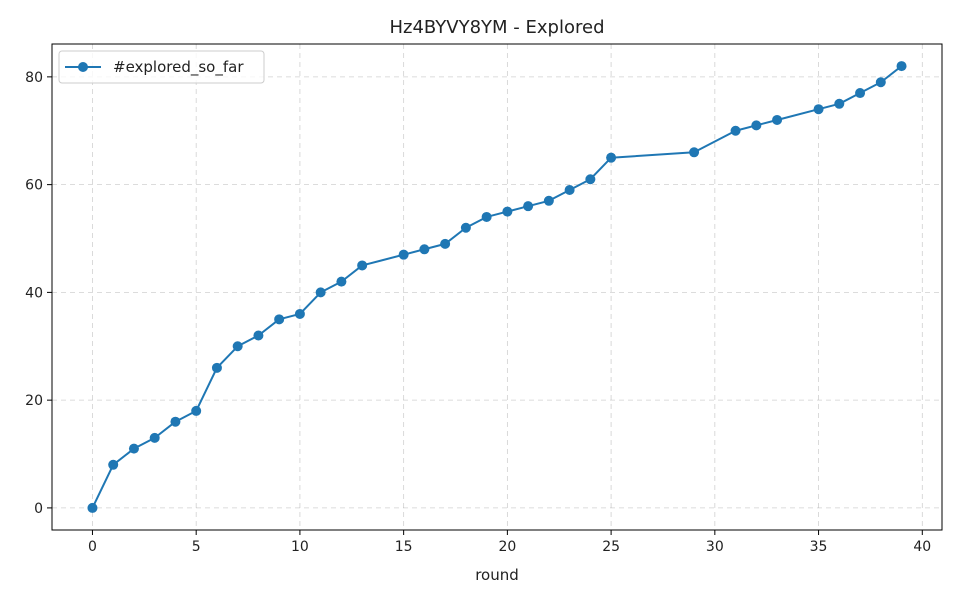 This screenshot has width=960, height=600. I want to click on chart-title: Hz4BYVY8YM - Explored, so click(497, 27).